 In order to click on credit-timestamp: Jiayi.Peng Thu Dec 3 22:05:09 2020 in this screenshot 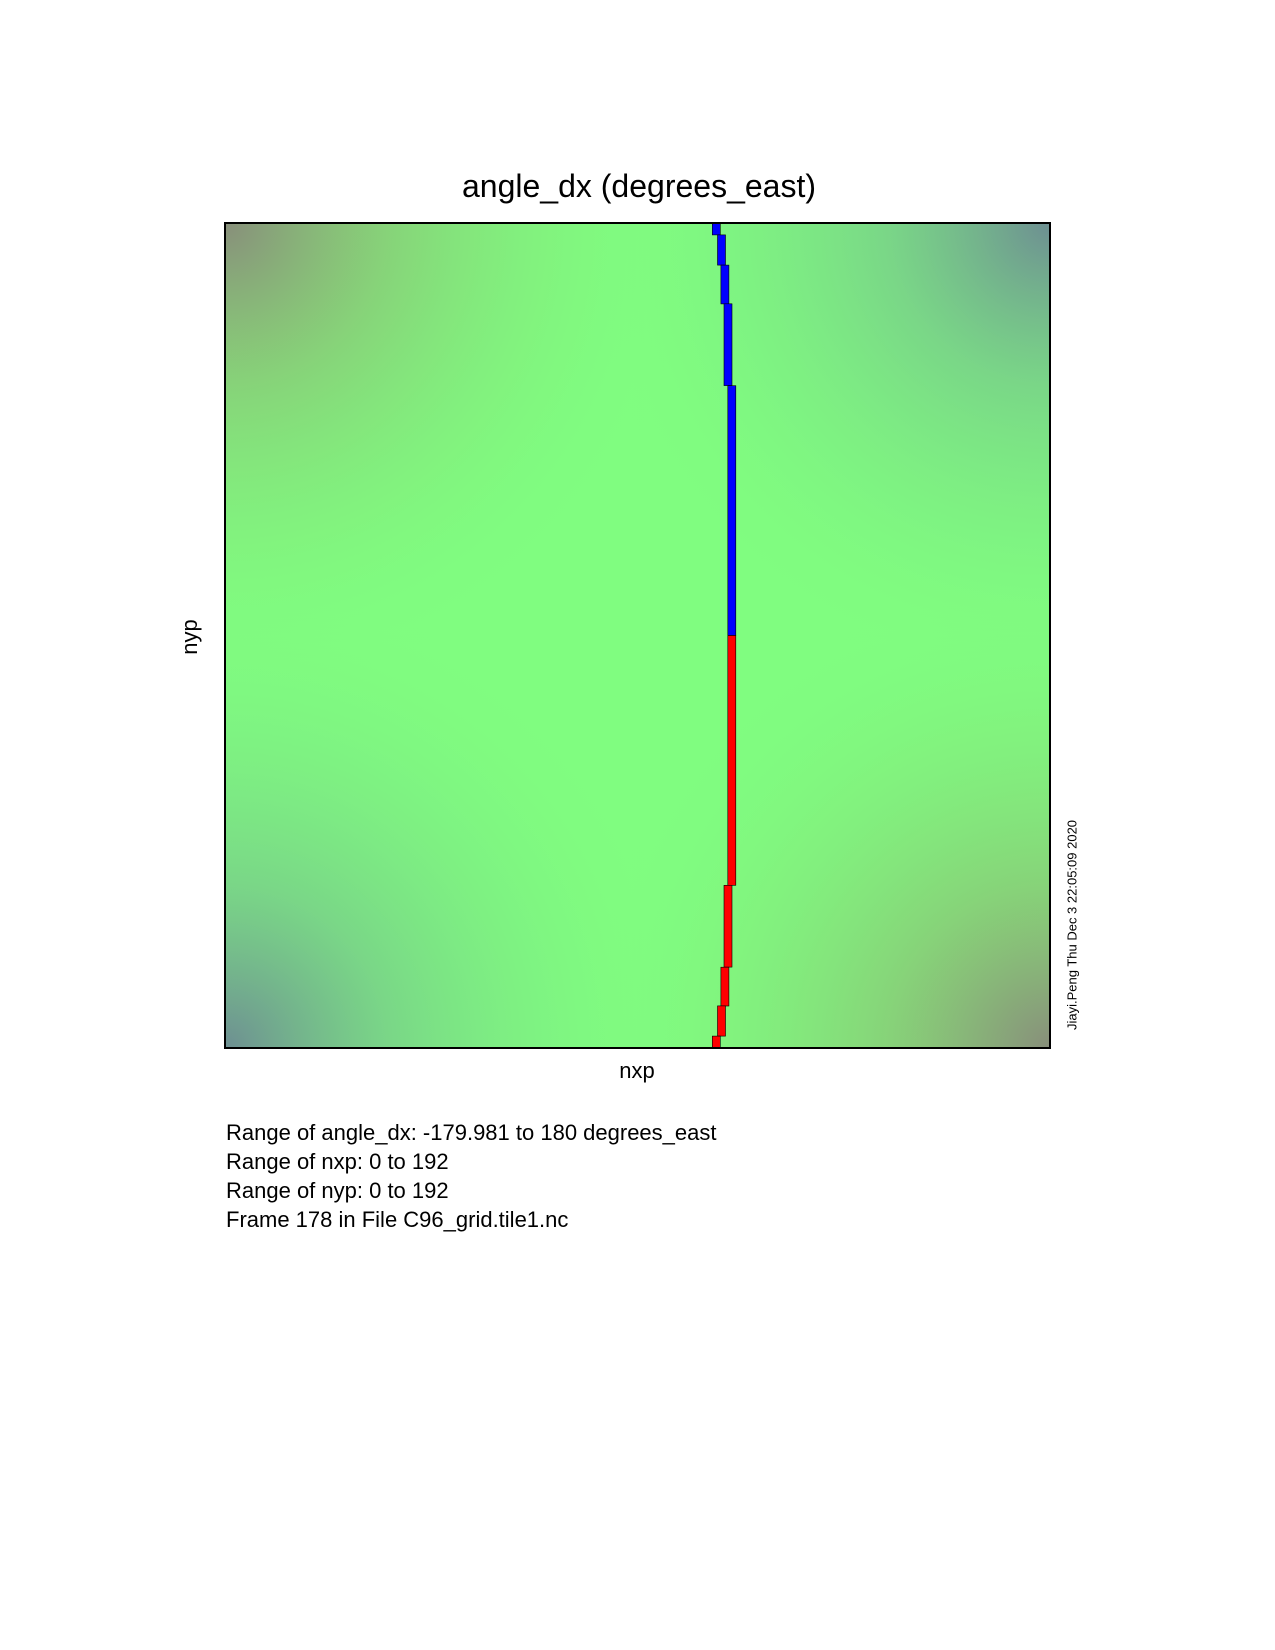, I will do `click(1072, 925)`.